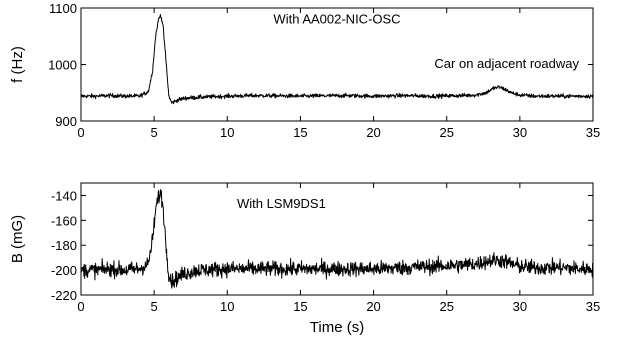  Describe the element at coordinates (63, 8) in the screenshot. I see `y-tick-label: 1100` at that location.